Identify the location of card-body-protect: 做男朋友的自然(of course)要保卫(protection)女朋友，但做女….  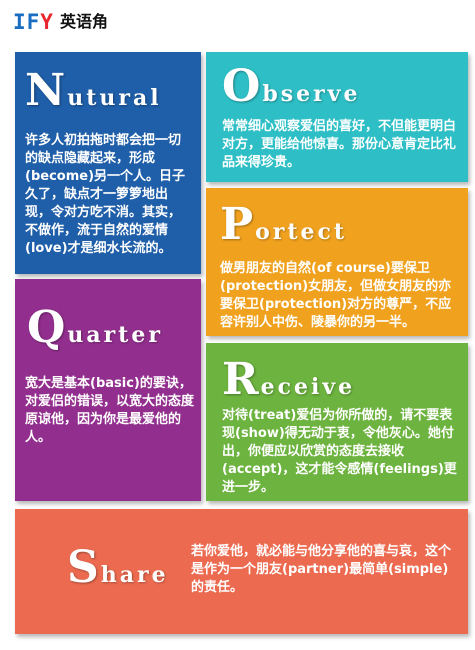
(336, 295).